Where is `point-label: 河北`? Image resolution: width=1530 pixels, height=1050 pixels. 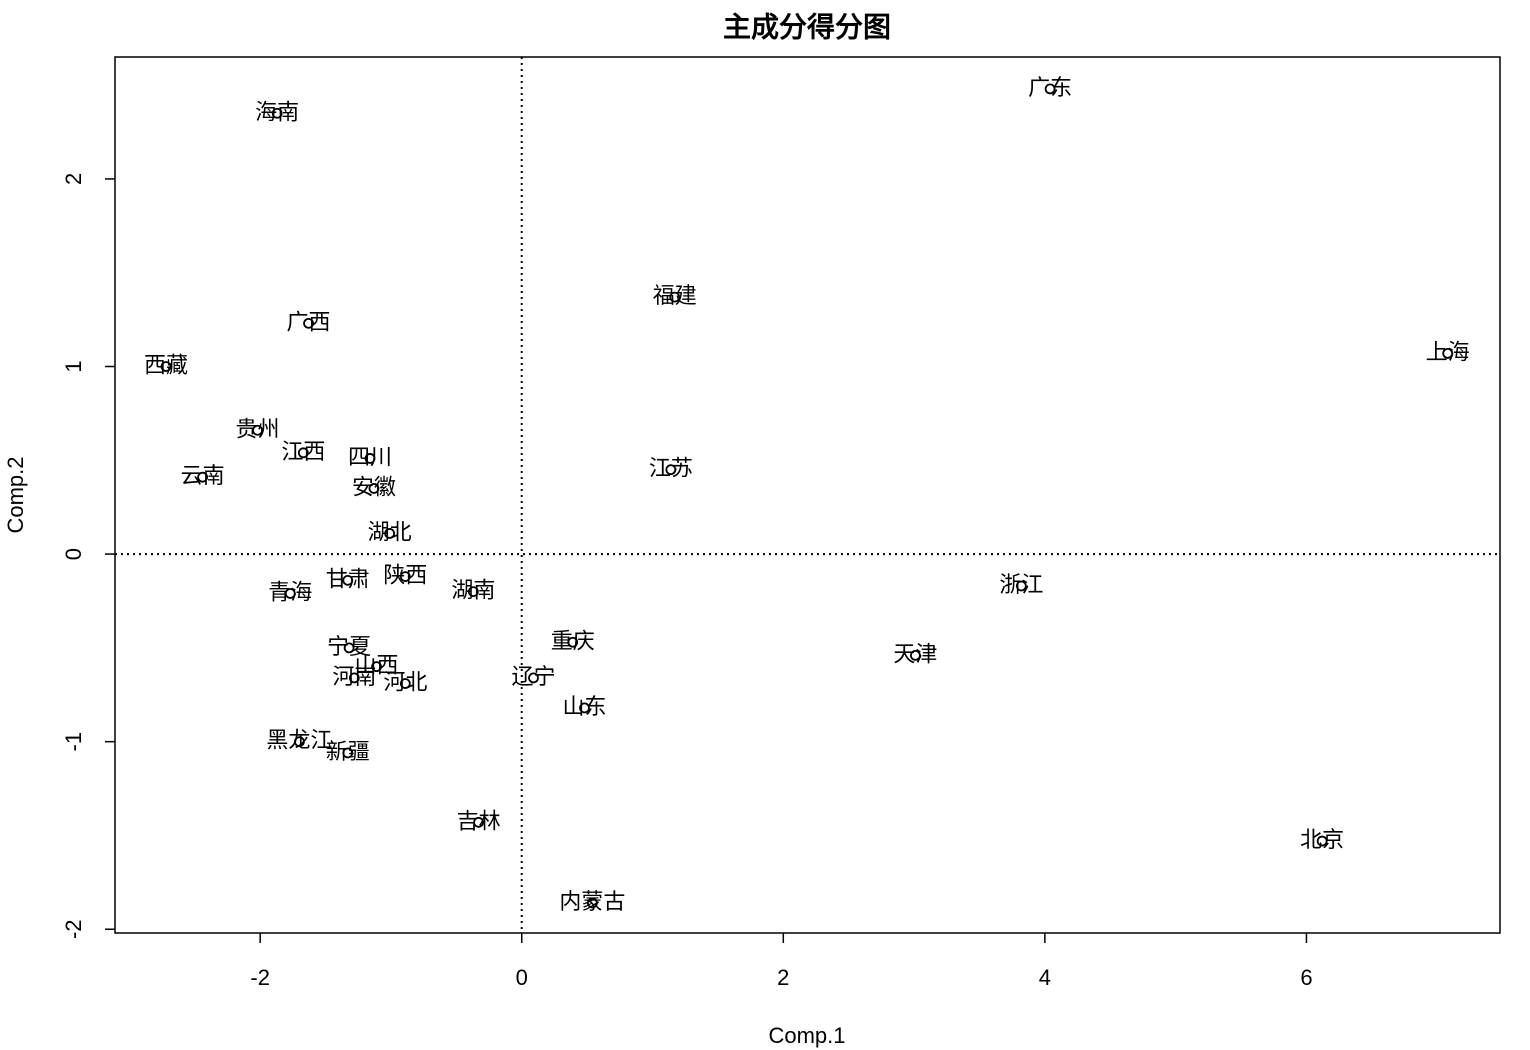
point-label: 河北 is located at coordinates (405, 682).